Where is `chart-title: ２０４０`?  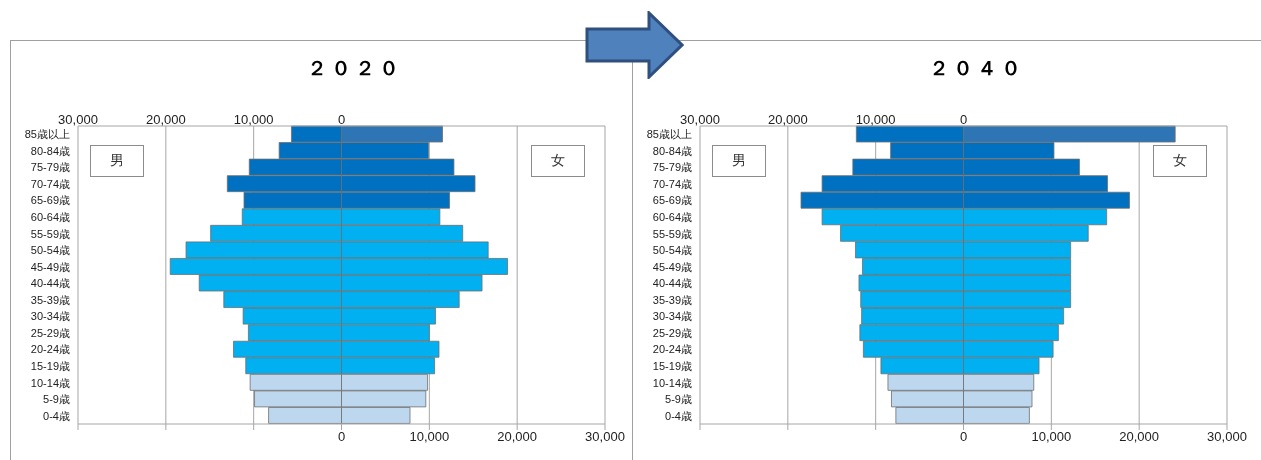
chart-title: ２０４０ is located at coordinates (977, 68).